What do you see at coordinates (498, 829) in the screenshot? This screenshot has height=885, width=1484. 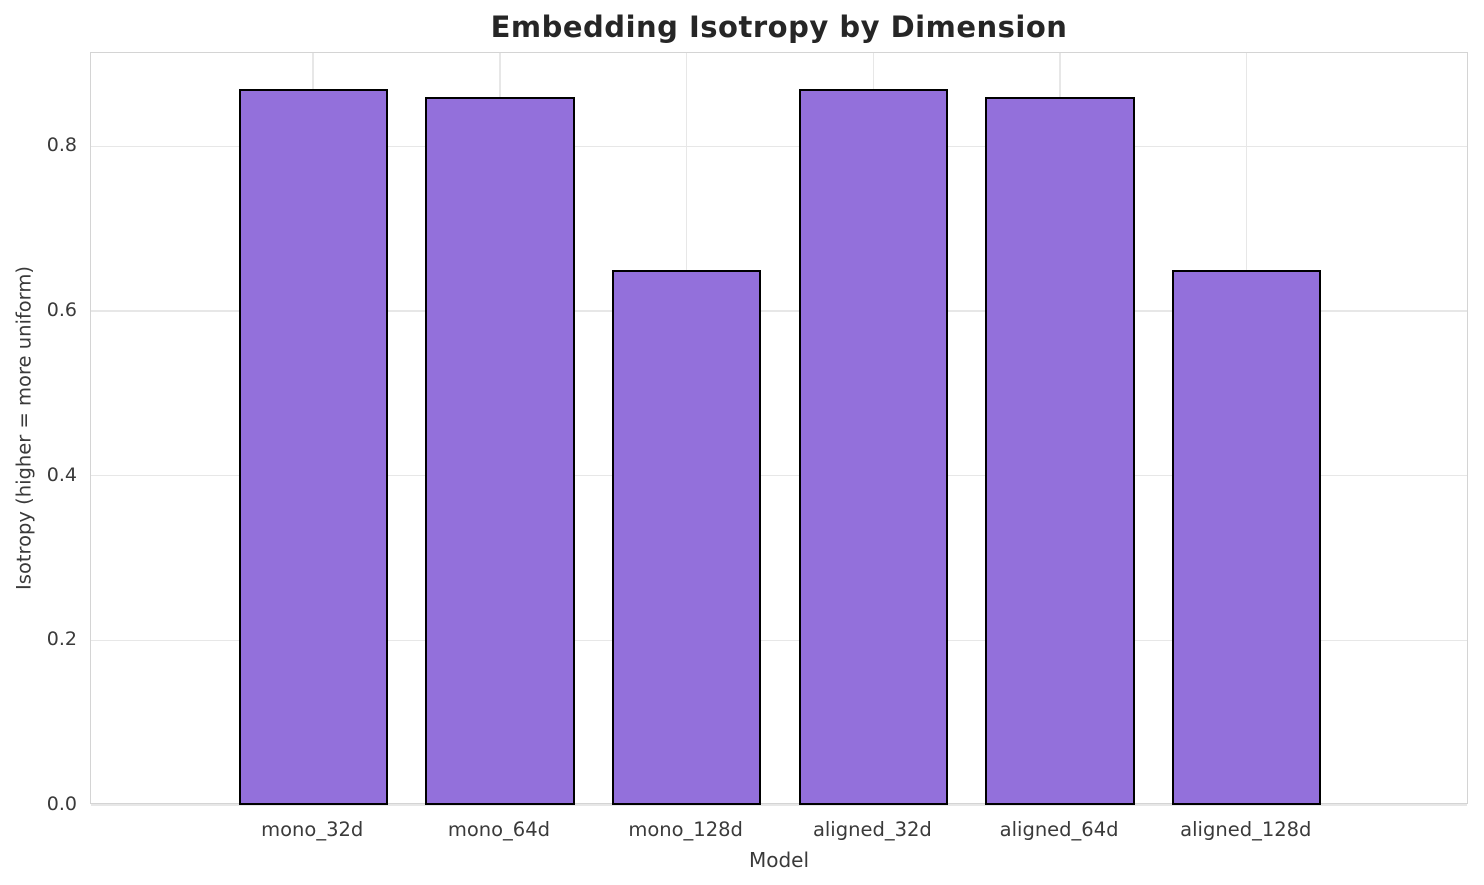 I see `x-tick-label: mono_64d` at bounding box center [498, 829].